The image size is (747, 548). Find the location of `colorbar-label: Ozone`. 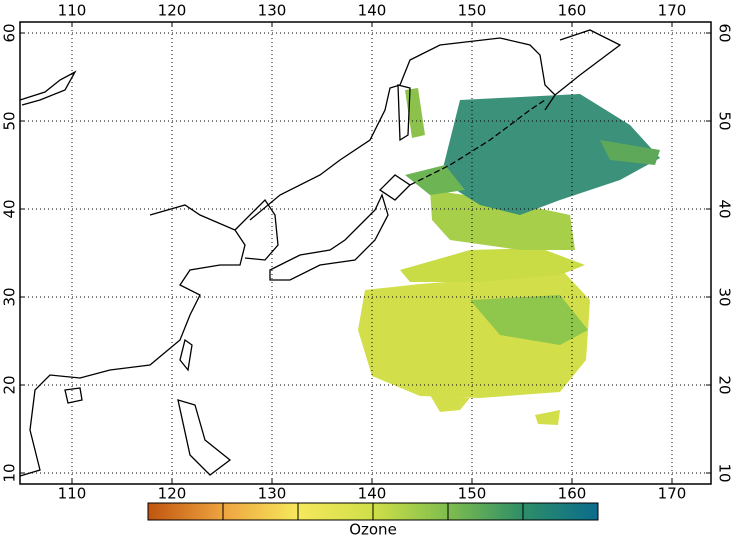

colorbar-label: Ozone is located at coordinates (373, 530).